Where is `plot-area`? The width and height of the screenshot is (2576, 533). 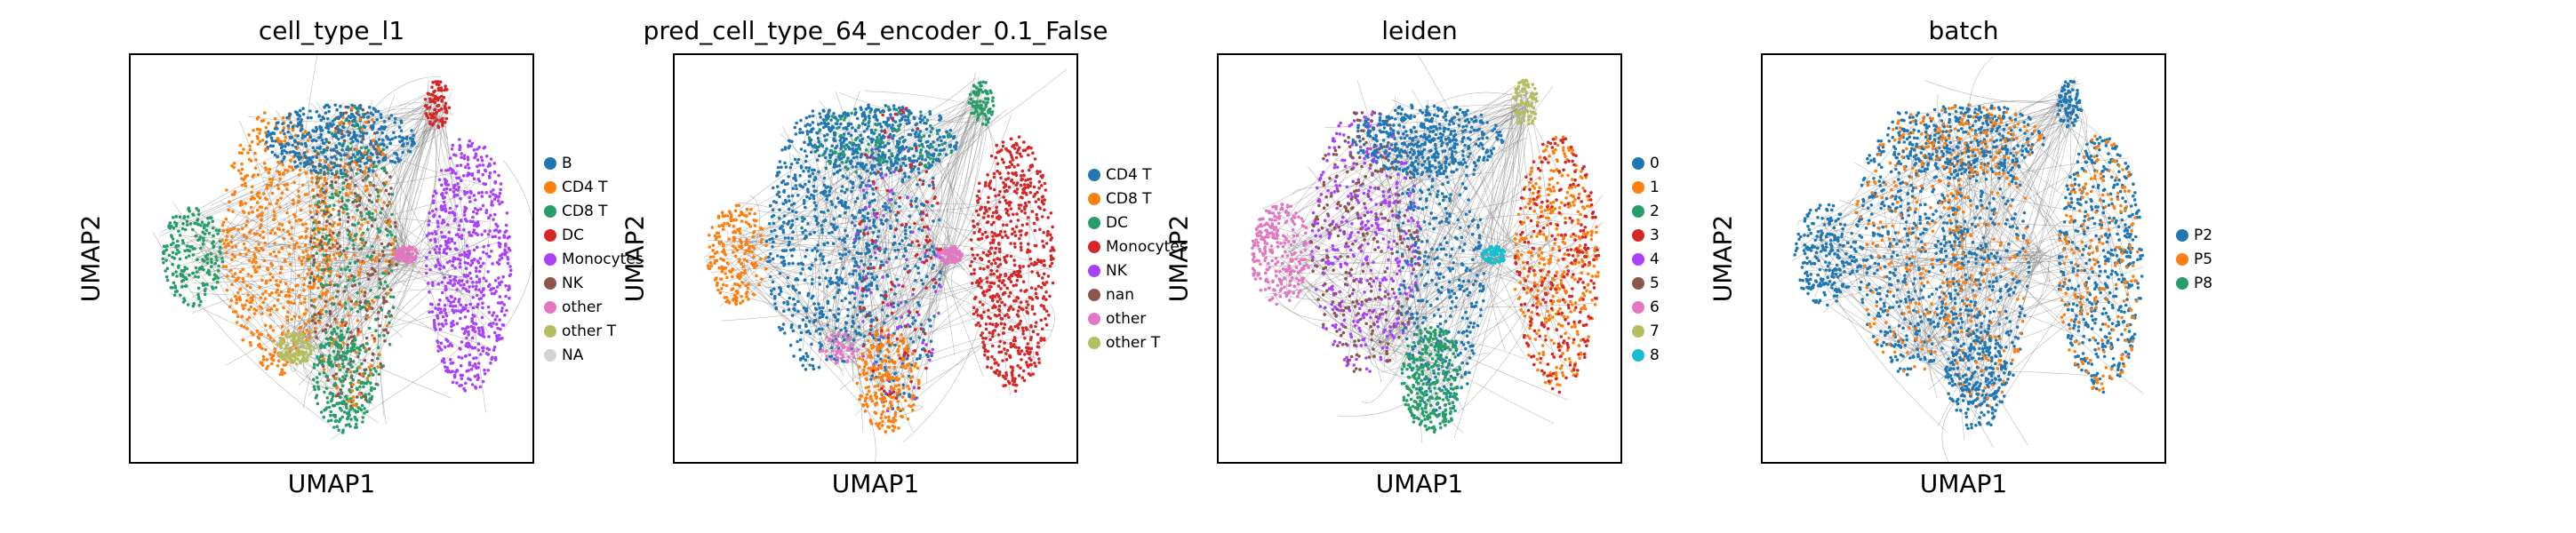 plot-area is located at coordinates (875, 258).